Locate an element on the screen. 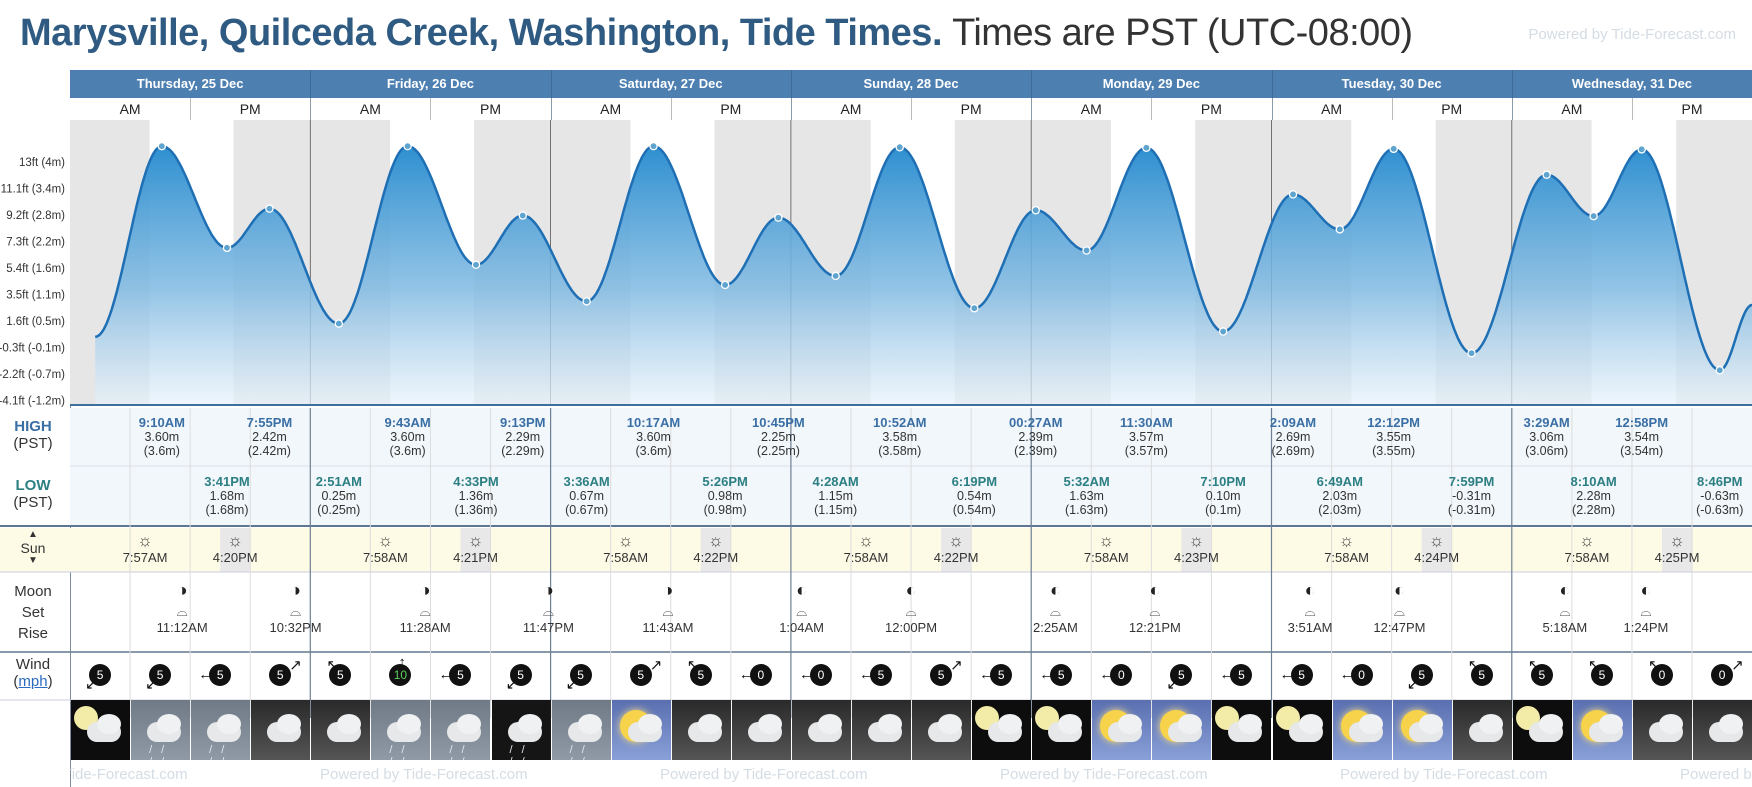 Image resolution: width=1752 pixels, height=787 pixels. powered-by-top: Powered by Tide-Forecast.com is located at coordinates (1632, 34).